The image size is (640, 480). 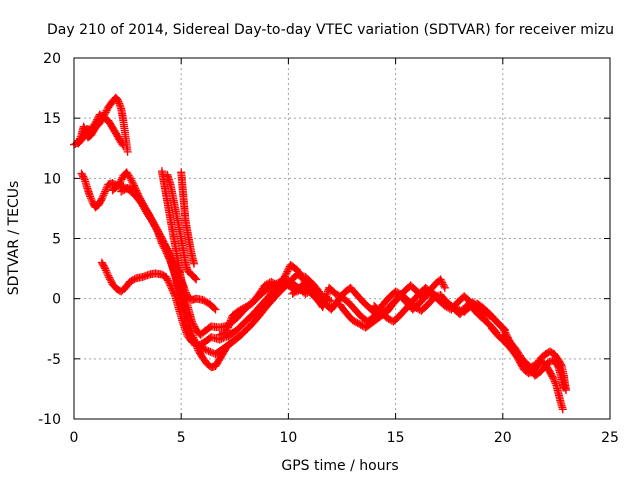 What do you see at coordinates (49, 420) in the screenshot?
I see `y-tick-label: -10` at bounding box center [49, 420].